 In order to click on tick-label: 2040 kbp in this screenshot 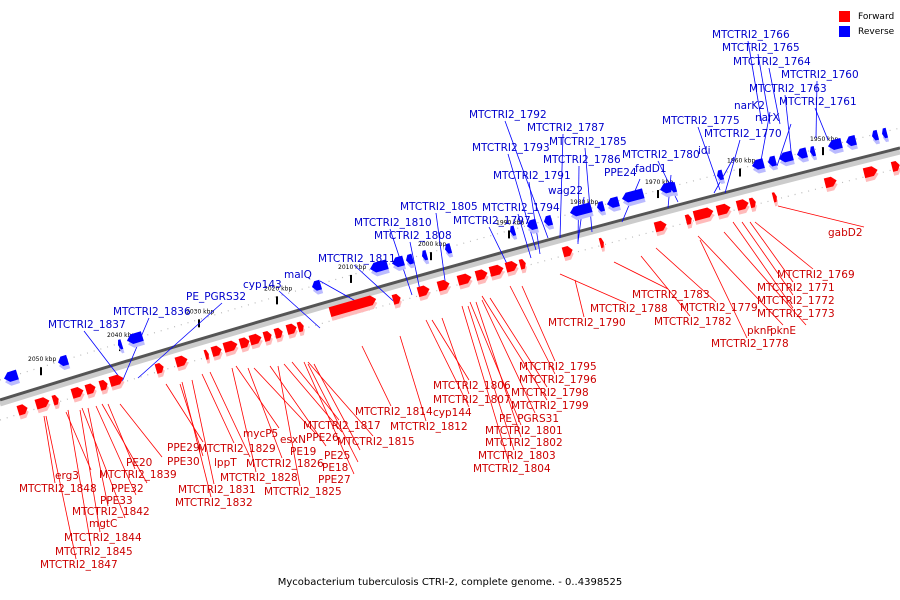, I will do `click(121, 335)`.